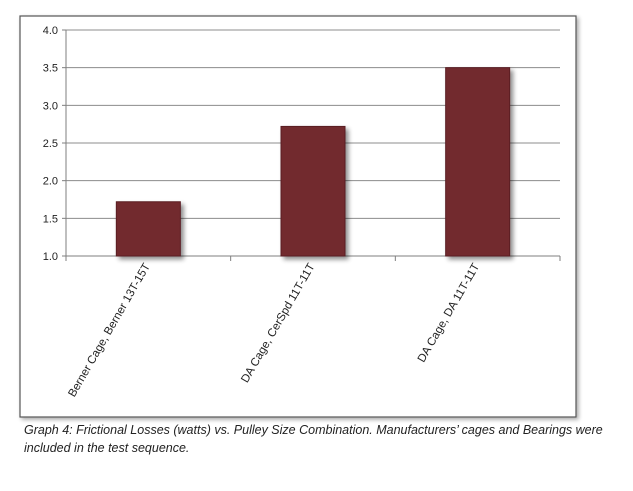 This screenshot has width=633, height=491. Describe the element at coordinates (50, 219) in the screenshot. I see `y-tick-label: 1.5` at that location.